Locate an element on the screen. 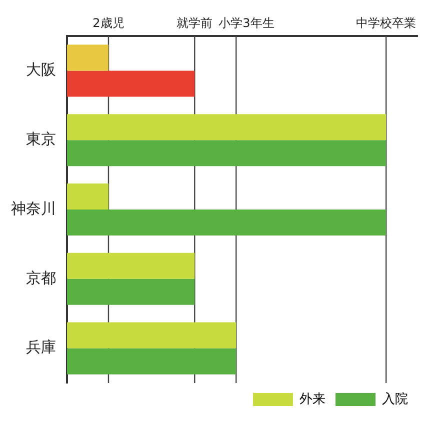 The image size is (448, 427). ref-line-label: 2歳児 is located at coordinates (108, 23).